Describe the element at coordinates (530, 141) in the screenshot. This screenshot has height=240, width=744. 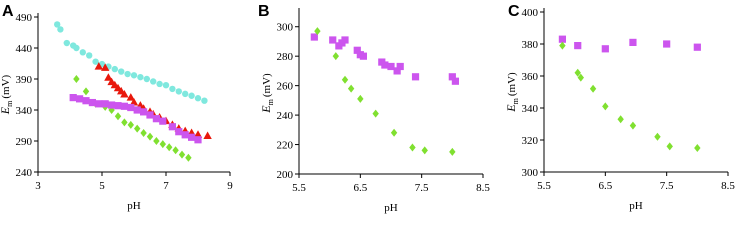
I see `y-tick-label: 320` at that location.